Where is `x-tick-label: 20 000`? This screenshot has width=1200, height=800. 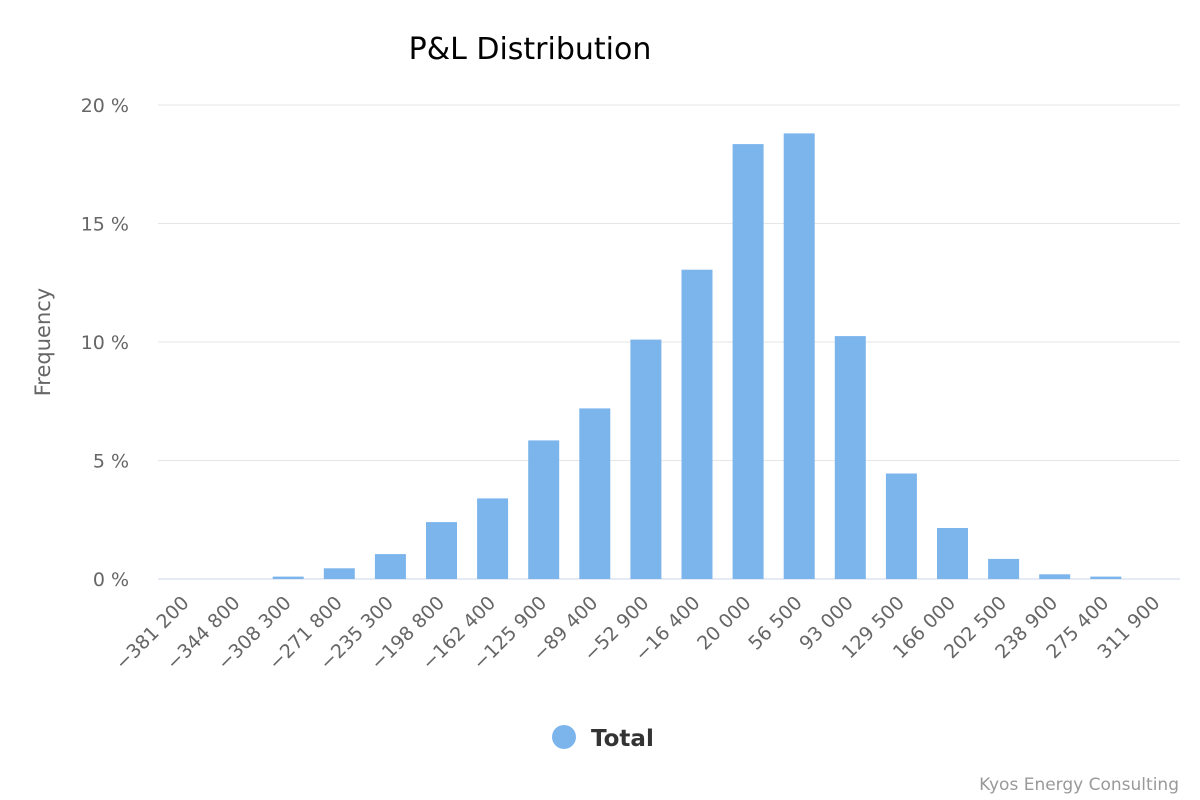
x-tick-label: 20 000 is located at coordinates (724, 623).